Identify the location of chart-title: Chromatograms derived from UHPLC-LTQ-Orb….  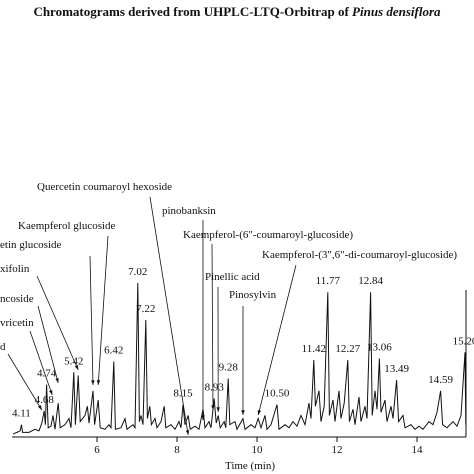
(237, 11).